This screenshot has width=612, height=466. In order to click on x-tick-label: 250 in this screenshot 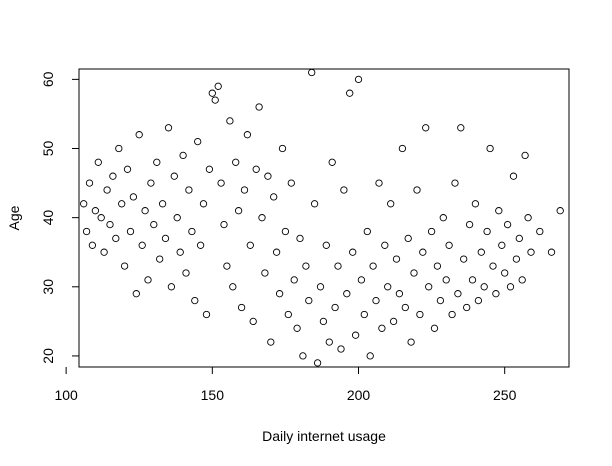, I will do `click(505, 395)`.